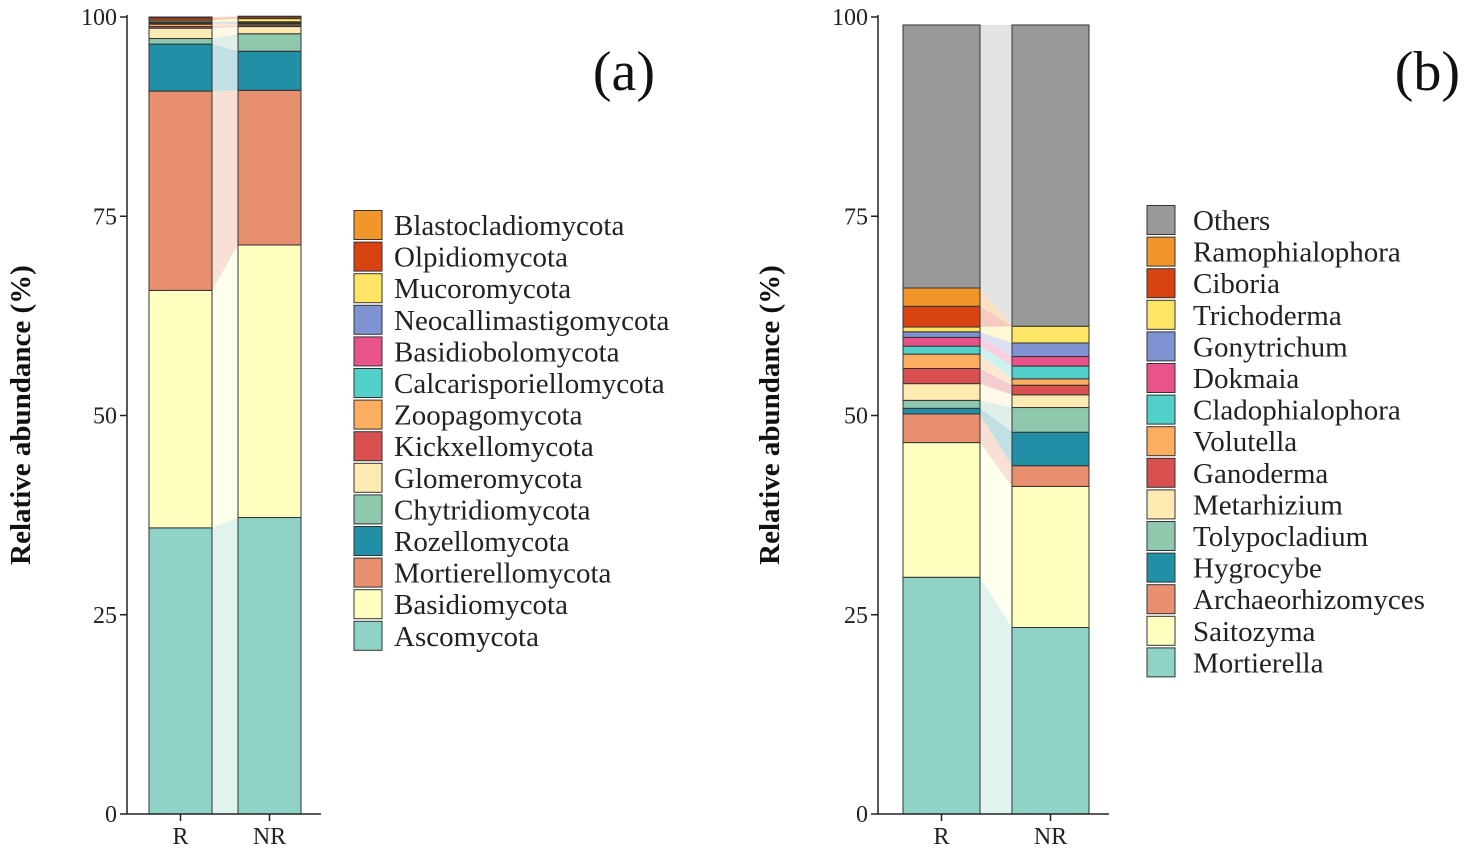 The height and width of the screenshot is (855, 1476). I want to click on panel-b-bar-r-tolypocladium, so click(941, 404).